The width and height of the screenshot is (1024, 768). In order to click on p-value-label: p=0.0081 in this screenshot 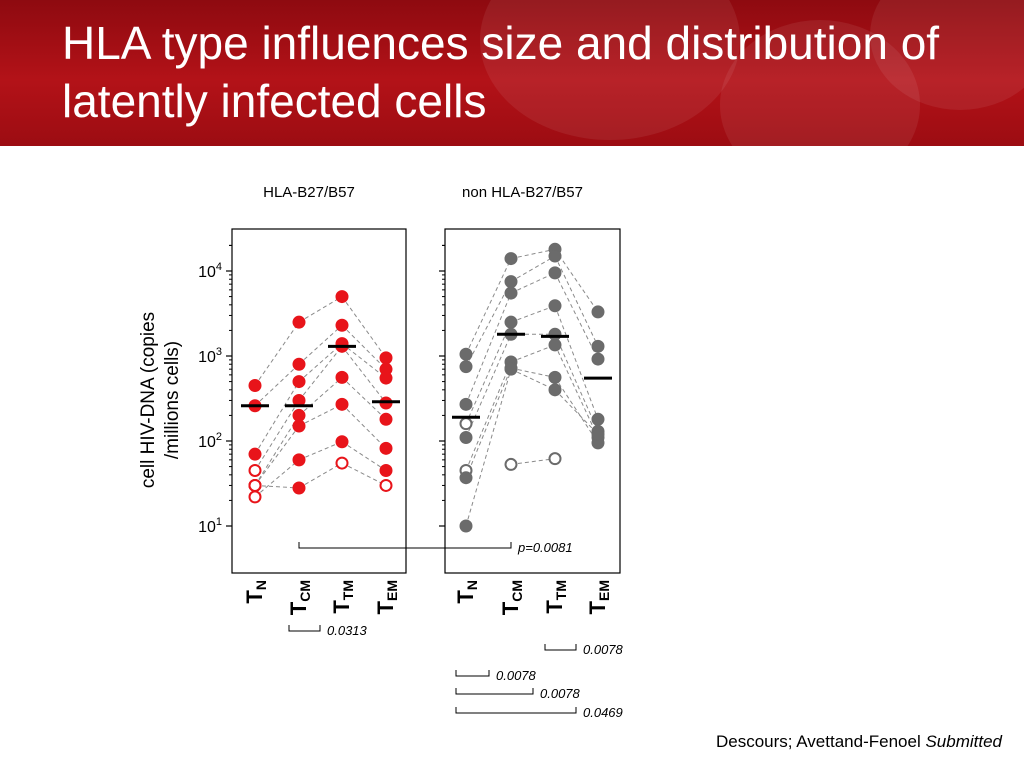, I will do `click(545, 547)`.